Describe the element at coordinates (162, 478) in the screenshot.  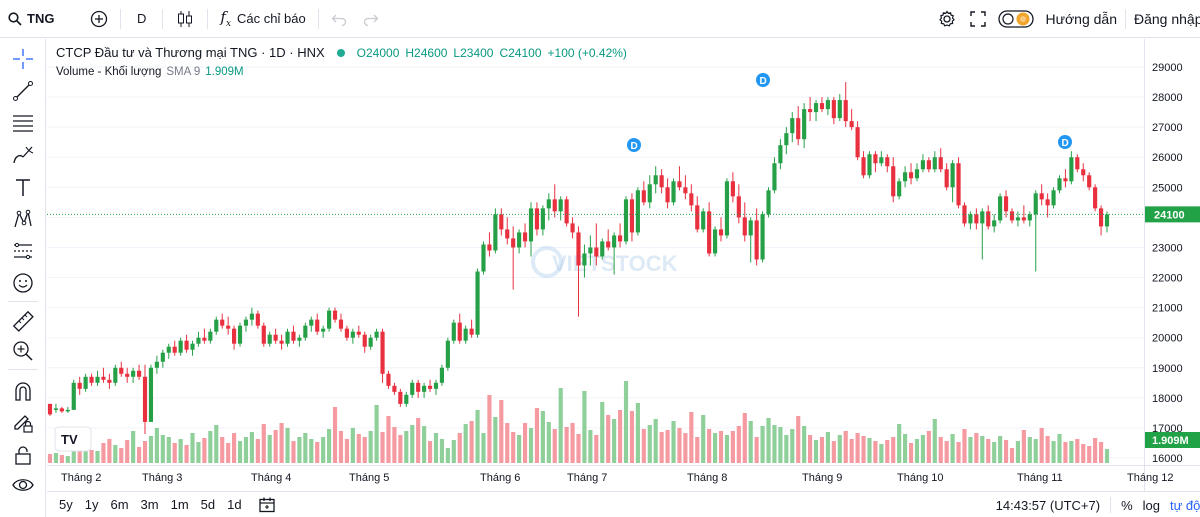
I see `x-tick-label: Tháng 3` at that location.